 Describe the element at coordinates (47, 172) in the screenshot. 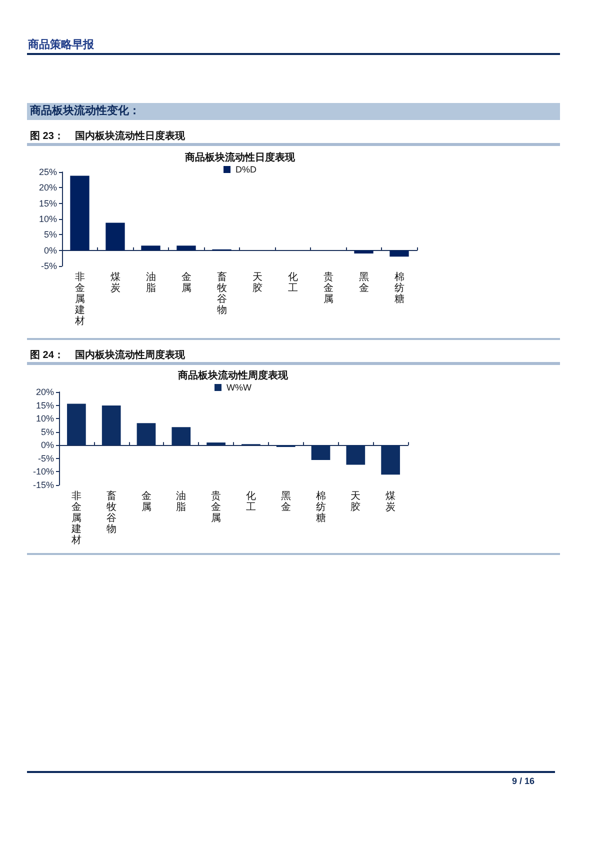

I see `y-tick-label: 25%` at that location.